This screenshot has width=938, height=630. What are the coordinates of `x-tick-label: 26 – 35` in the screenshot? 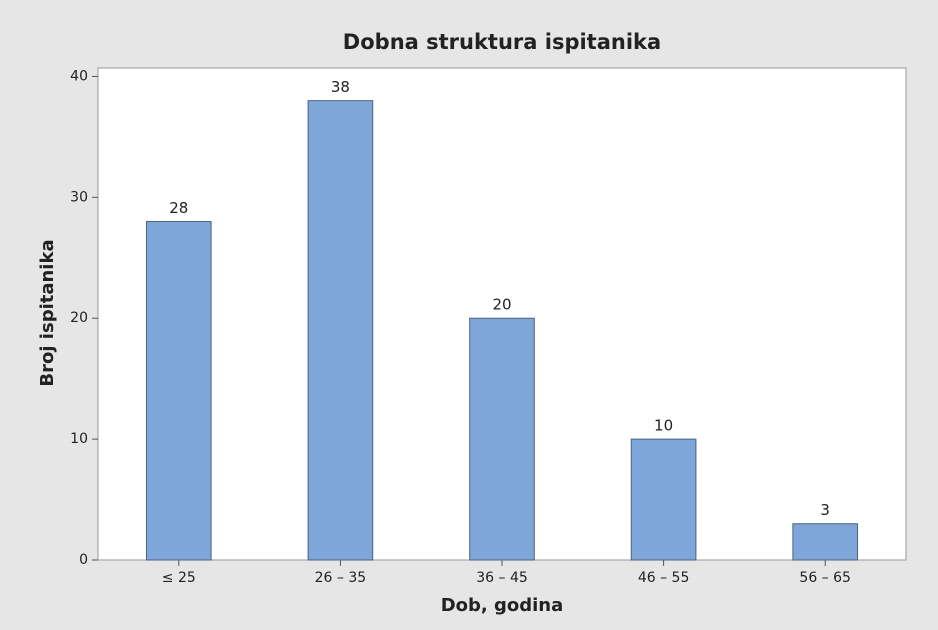 It's located at (341, 578).